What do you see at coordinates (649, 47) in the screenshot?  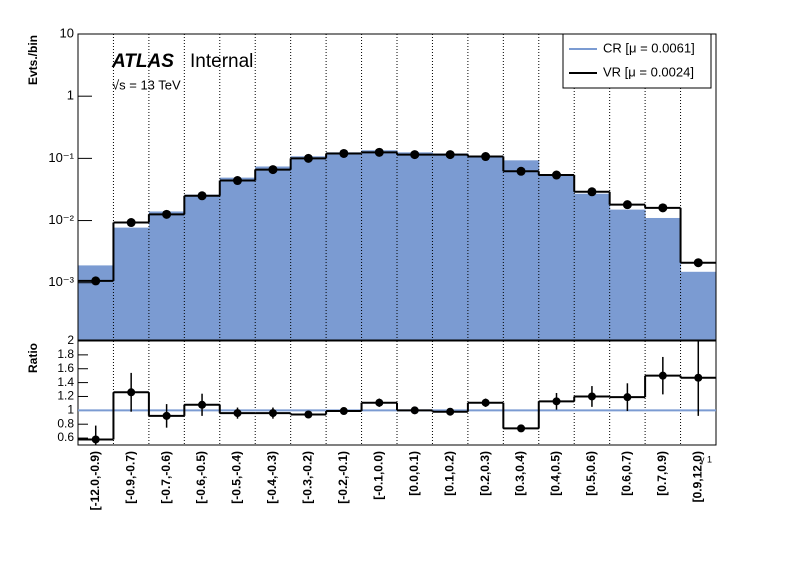 I see `legend-label: CR [μ = 0.0061]` at bounding box center [649, 47].